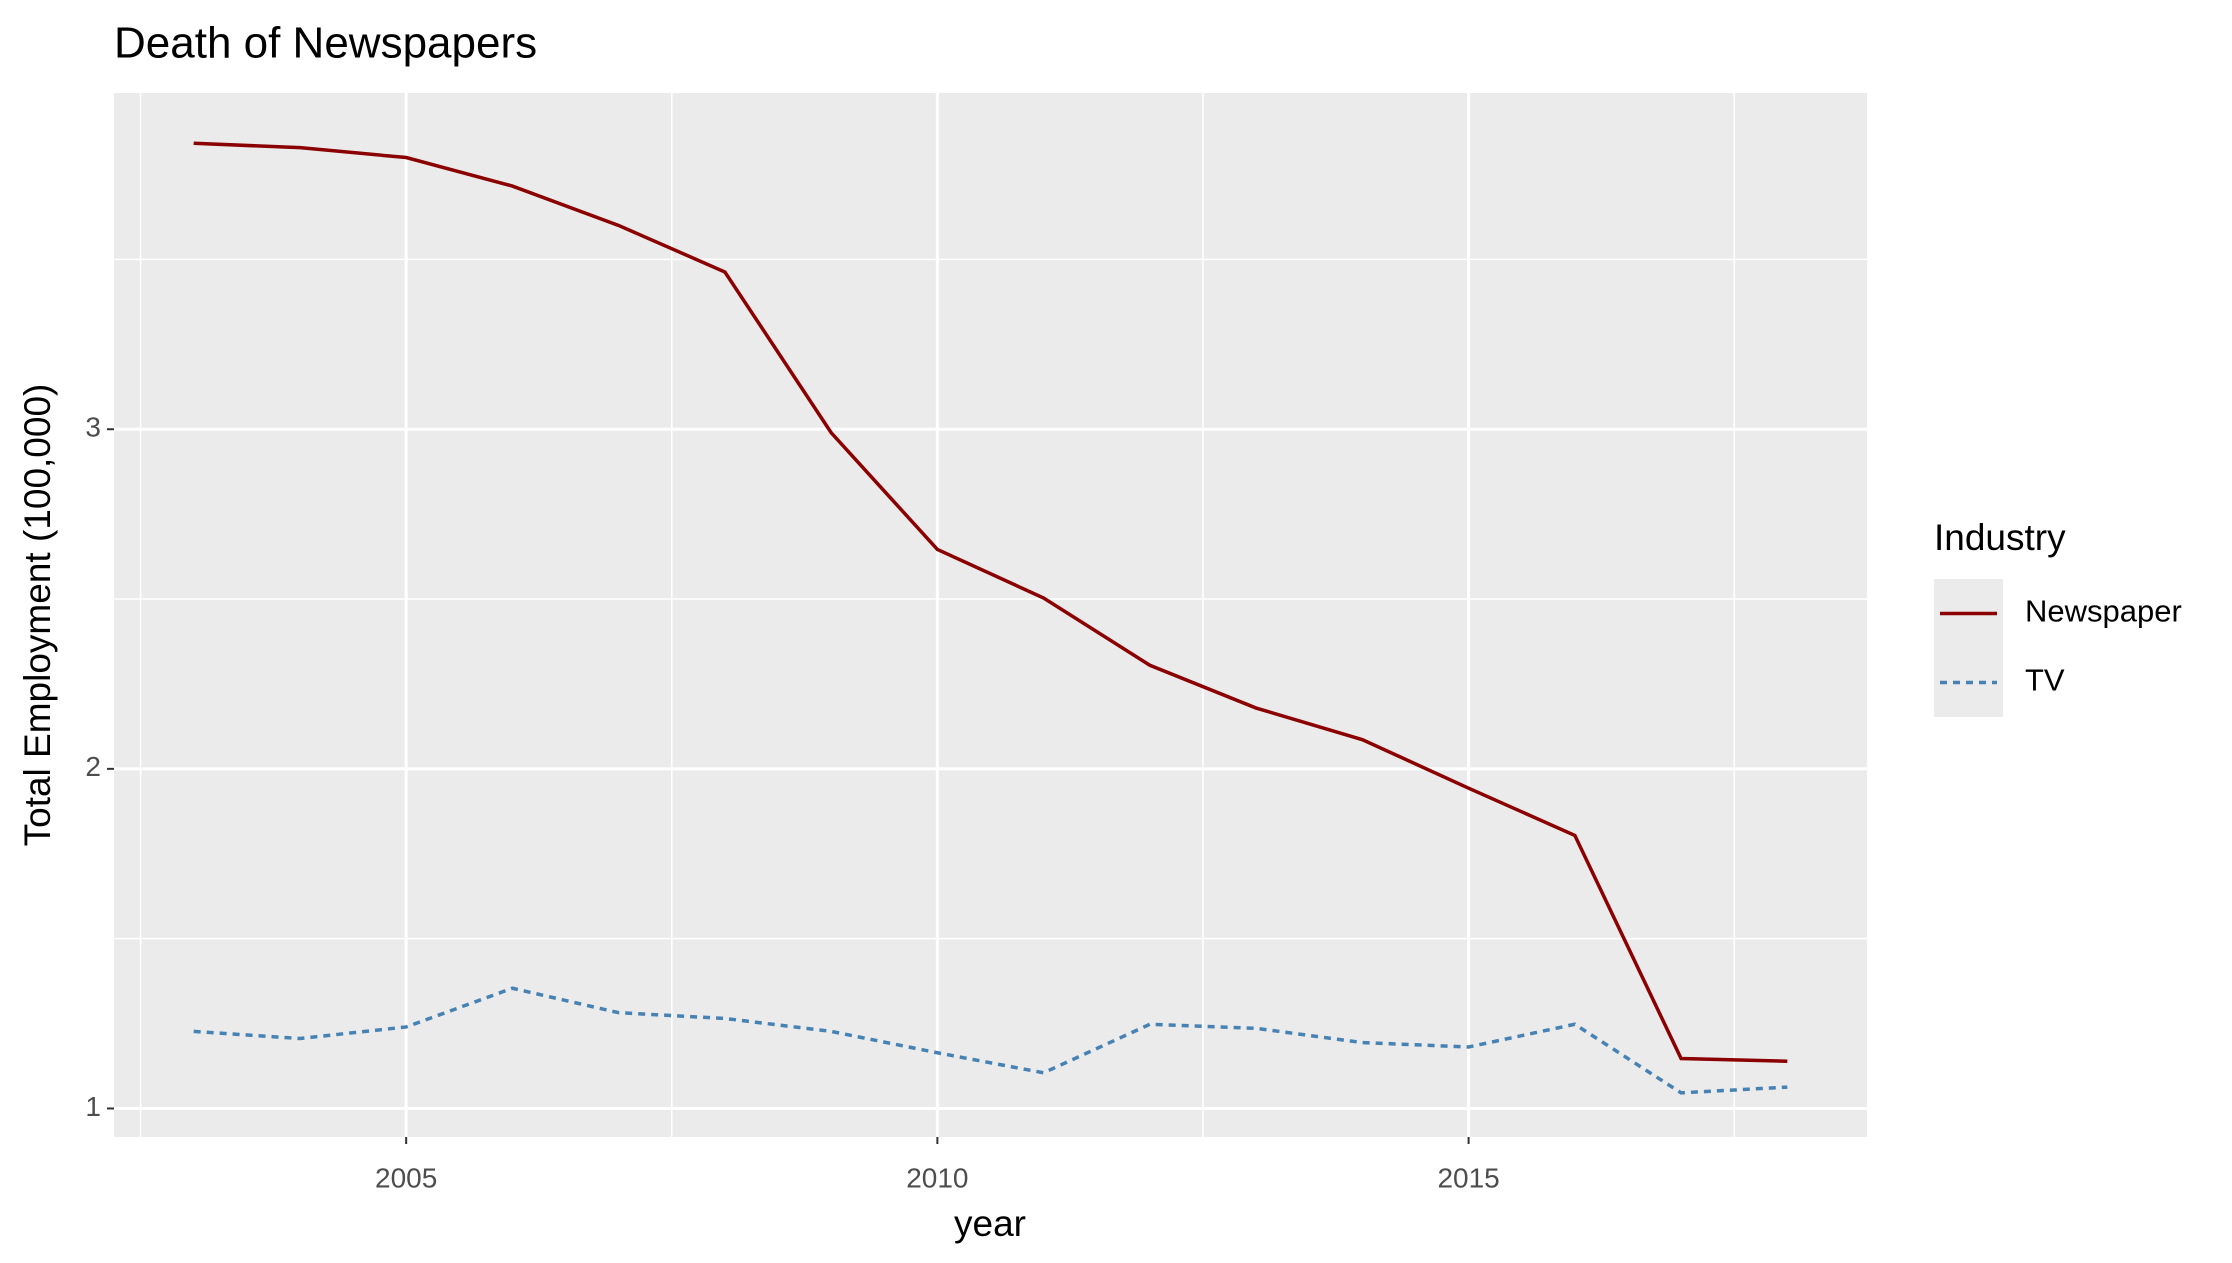 Image resolution: width=2232 pixels, height=1263 pixels. Describe the element at coordinates (93, 427) in the screenshot. I see `y-tick-label: 3` at that location.